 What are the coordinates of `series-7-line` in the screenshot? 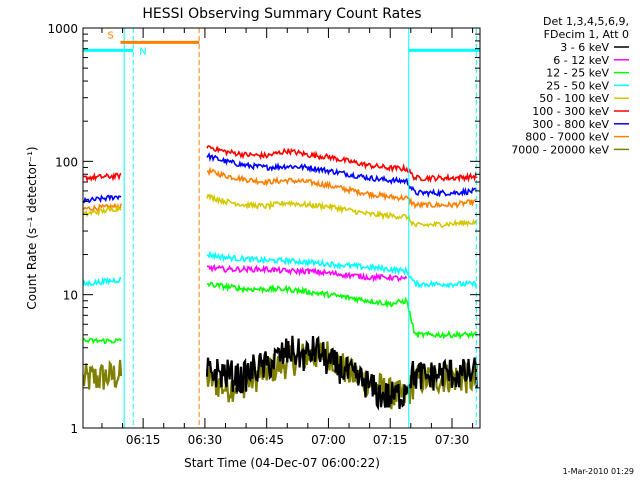 It's located at (280, 177).